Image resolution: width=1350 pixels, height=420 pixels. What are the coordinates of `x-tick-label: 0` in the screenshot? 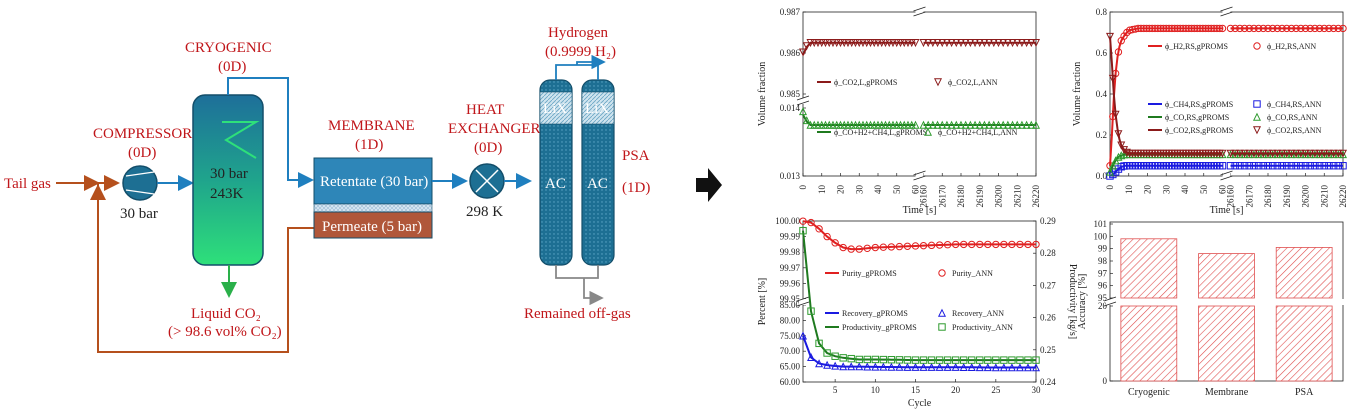 It's located at (1110, 187).